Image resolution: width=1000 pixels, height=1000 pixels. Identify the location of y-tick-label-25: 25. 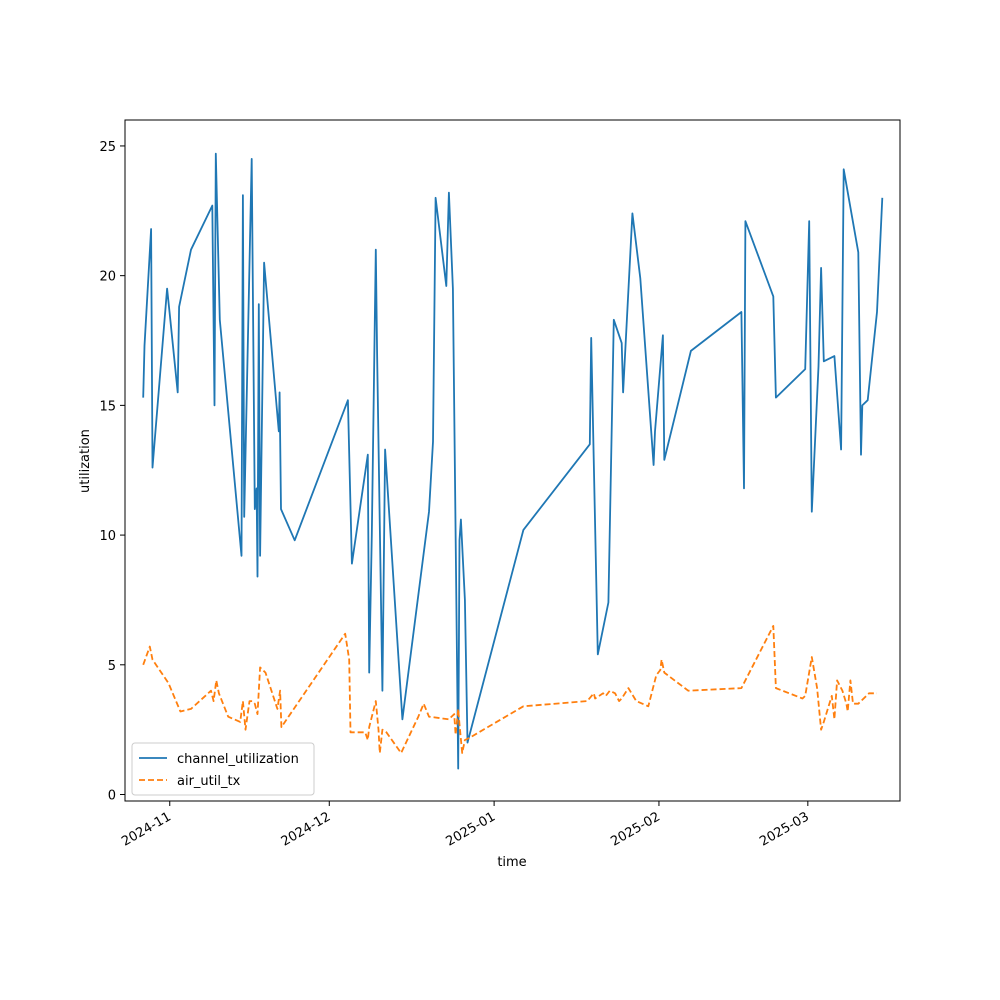
(107, 147).